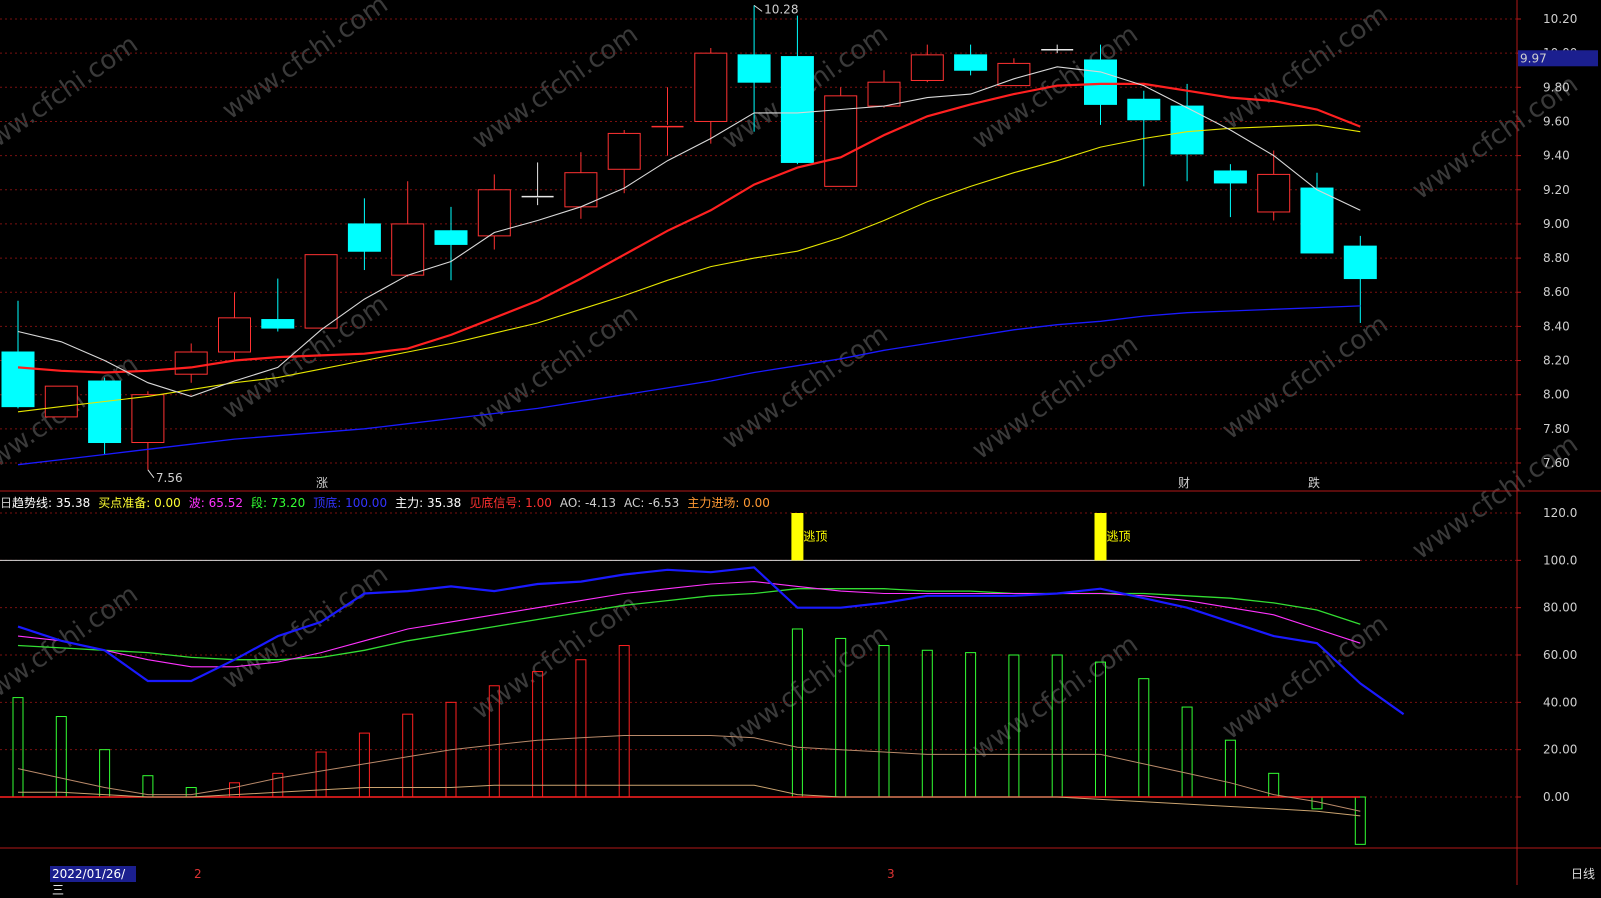 The height and width of the screenshot is (898, 1601). Describe the element at coordinates (1314, 482) in the screenshot. I see `signal-die: 跌` at that location.